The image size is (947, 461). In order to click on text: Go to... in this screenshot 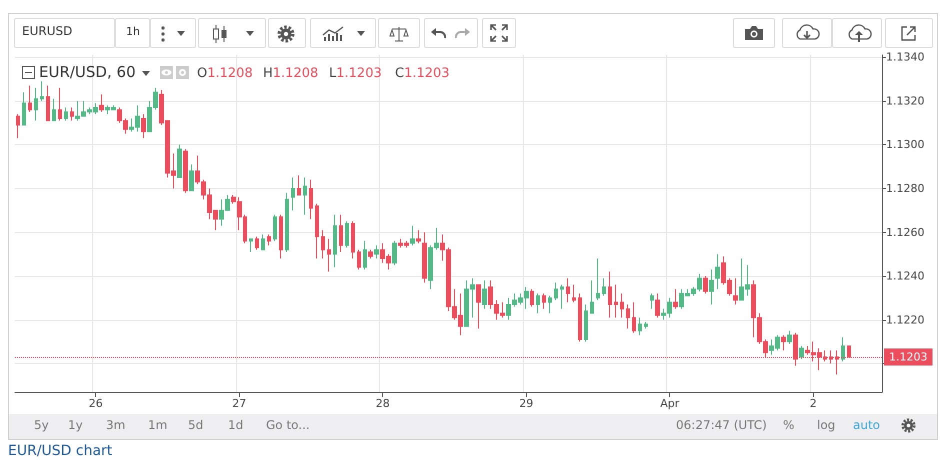, I will do `click(288, 425)`.